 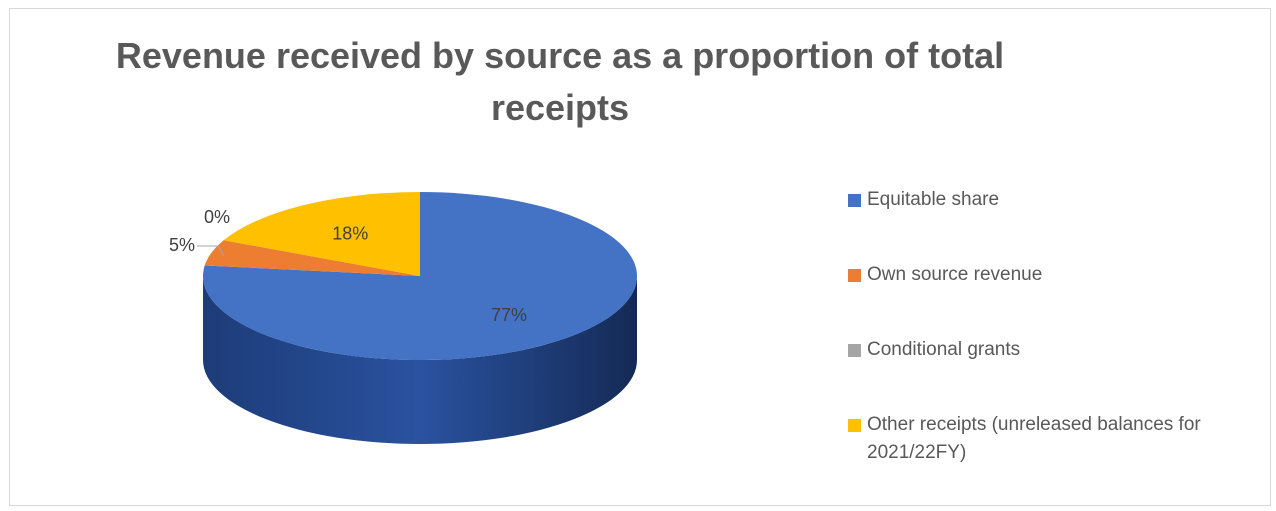 What do you see at coordinates (350, 233) in the screenshot?
I see `data-label-other-receipts: 18%` at bounding box center [350, 233].